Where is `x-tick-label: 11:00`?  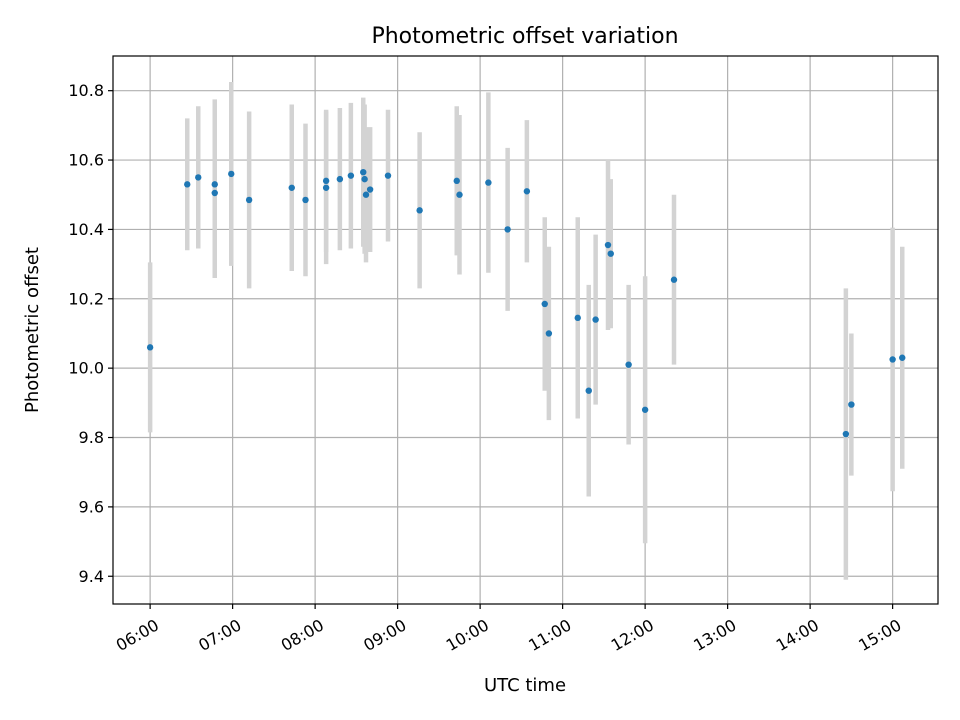
x-tick-label: 11:00 is located at coordinates (549, 635).